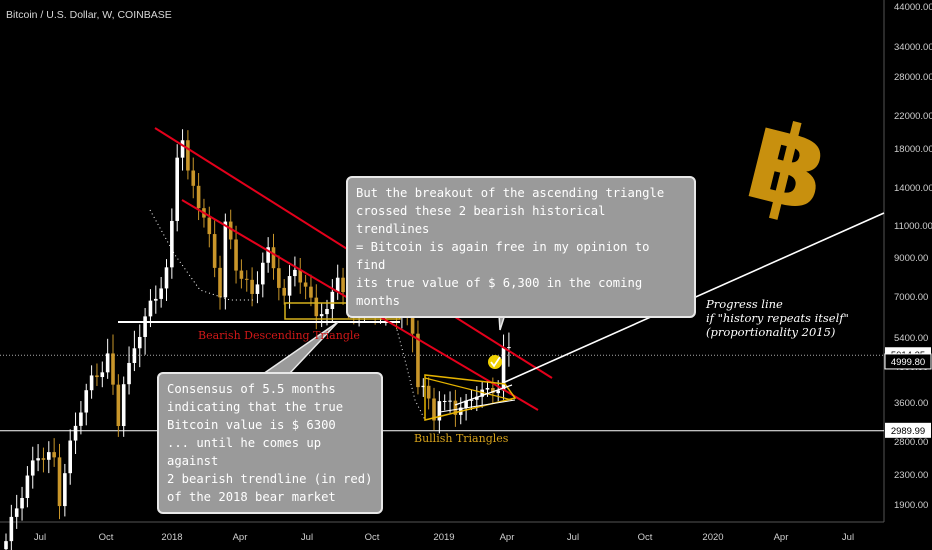  I want to click on price-label: 4999.80, so click(908, 362).